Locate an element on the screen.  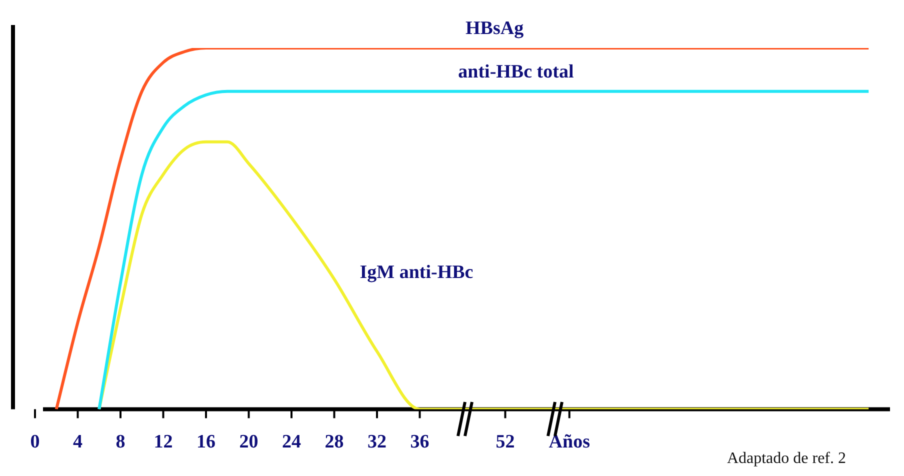
text: Adaptado de ref. 2 is located at coordinates (786, 459).